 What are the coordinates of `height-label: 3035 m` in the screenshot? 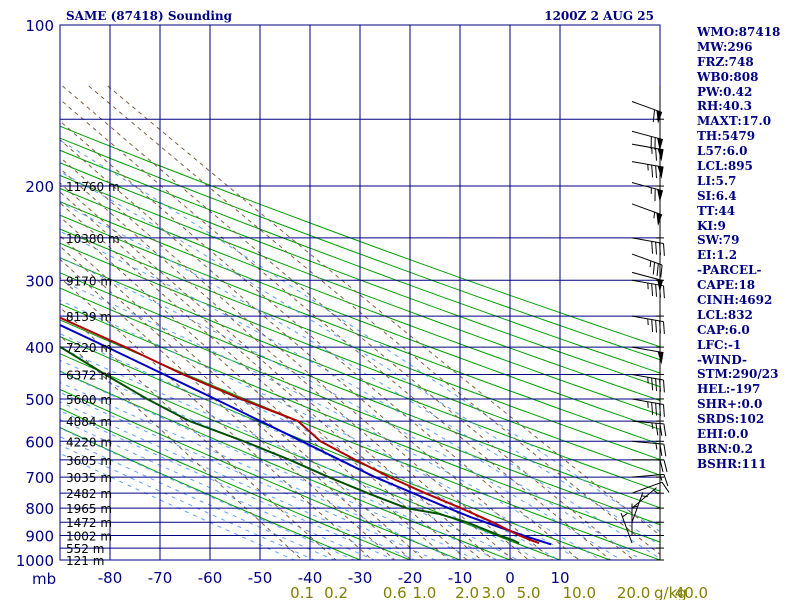 It's located at (89, 478).